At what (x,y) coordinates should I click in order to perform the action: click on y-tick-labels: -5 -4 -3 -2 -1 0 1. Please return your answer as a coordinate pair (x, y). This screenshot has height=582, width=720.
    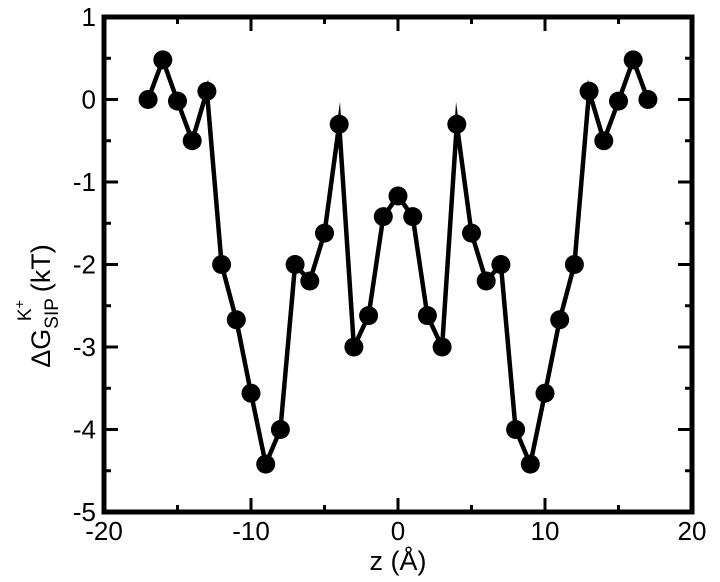
    Looking at the image, I should click on (84, 264).